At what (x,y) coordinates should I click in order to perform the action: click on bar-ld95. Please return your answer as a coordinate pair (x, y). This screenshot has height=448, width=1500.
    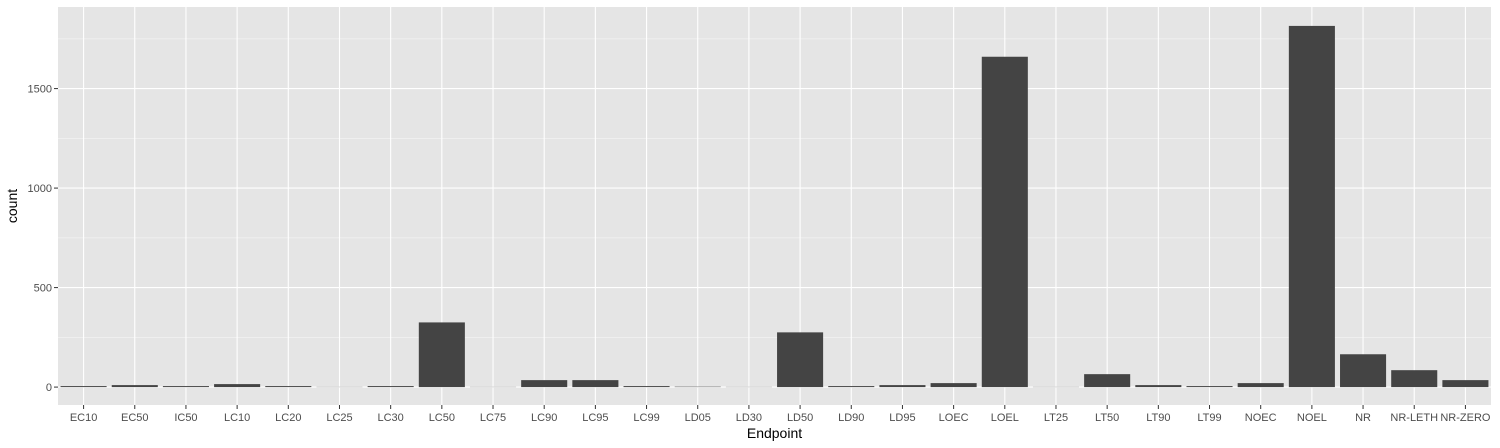
    Looking at the image, I should click on (902, 386).